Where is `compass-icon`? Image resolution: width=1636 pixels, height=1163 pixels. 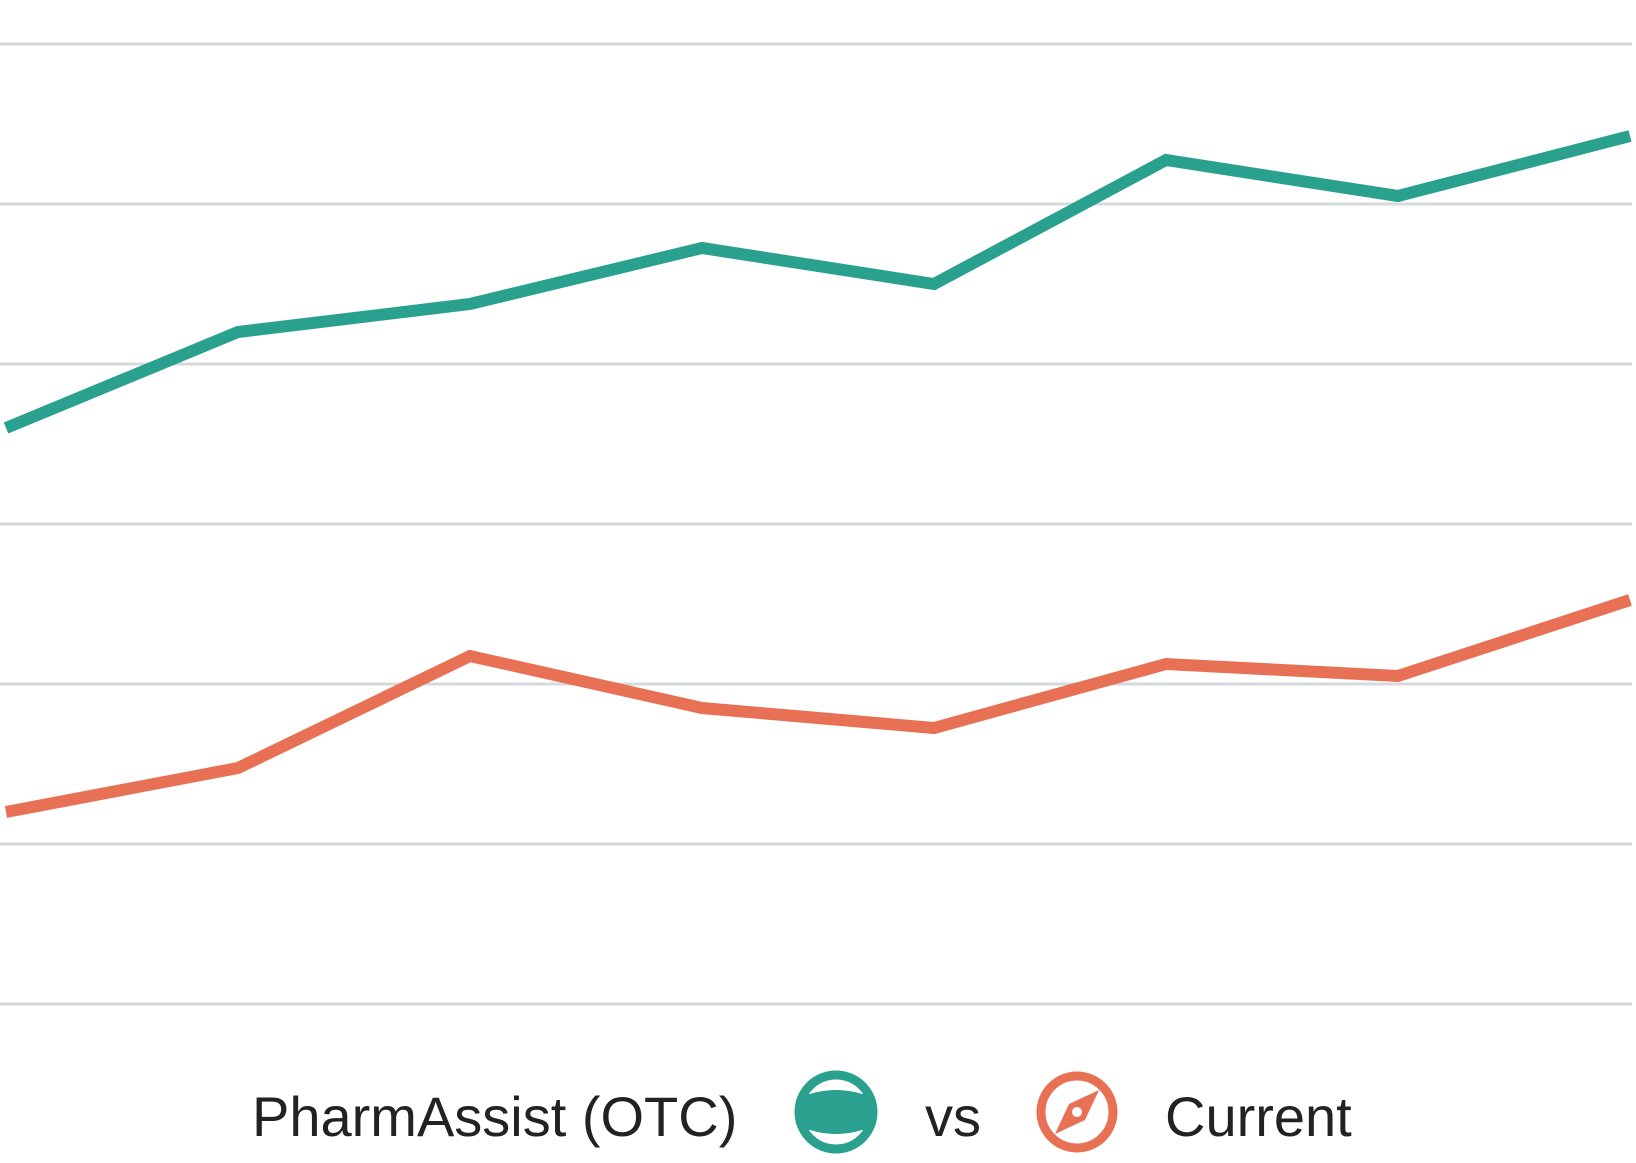 compass-icon is located at coordinates (1077, 1112).